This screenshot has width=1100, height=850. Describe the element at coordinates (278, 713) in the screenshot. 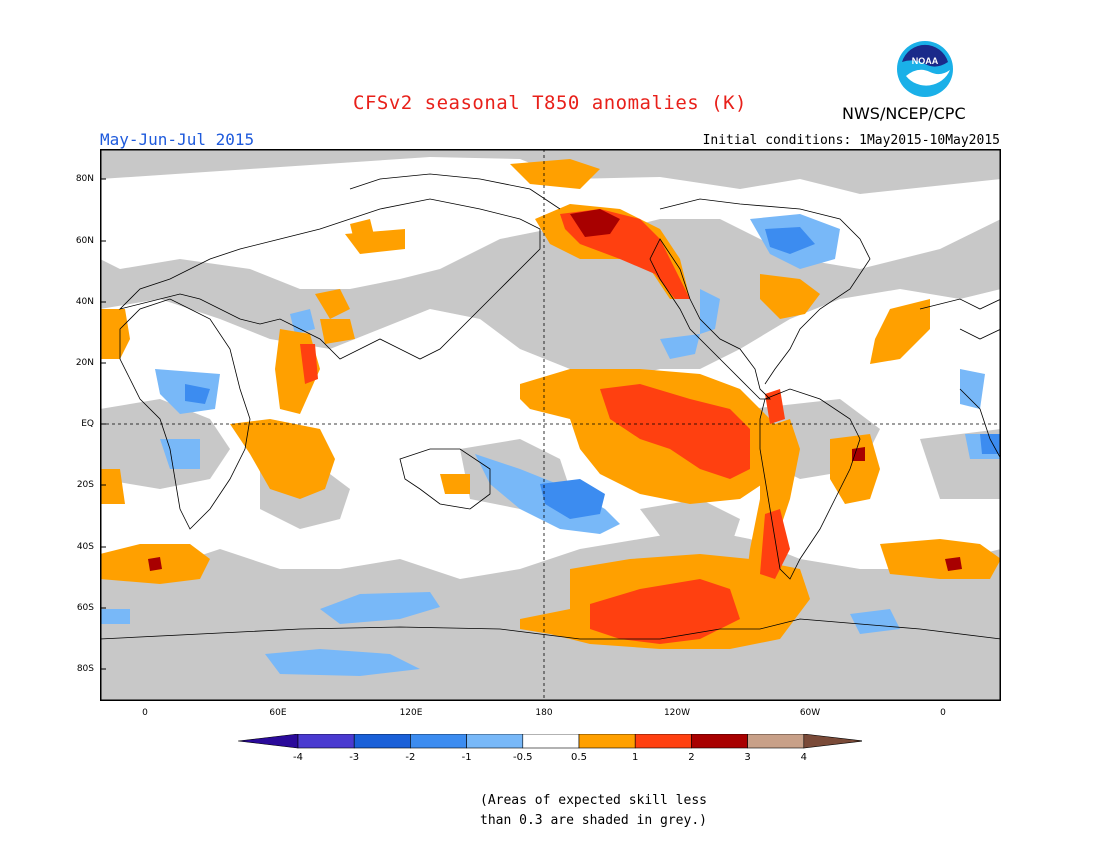

I see `lon-label-60e: 60E` at that location.